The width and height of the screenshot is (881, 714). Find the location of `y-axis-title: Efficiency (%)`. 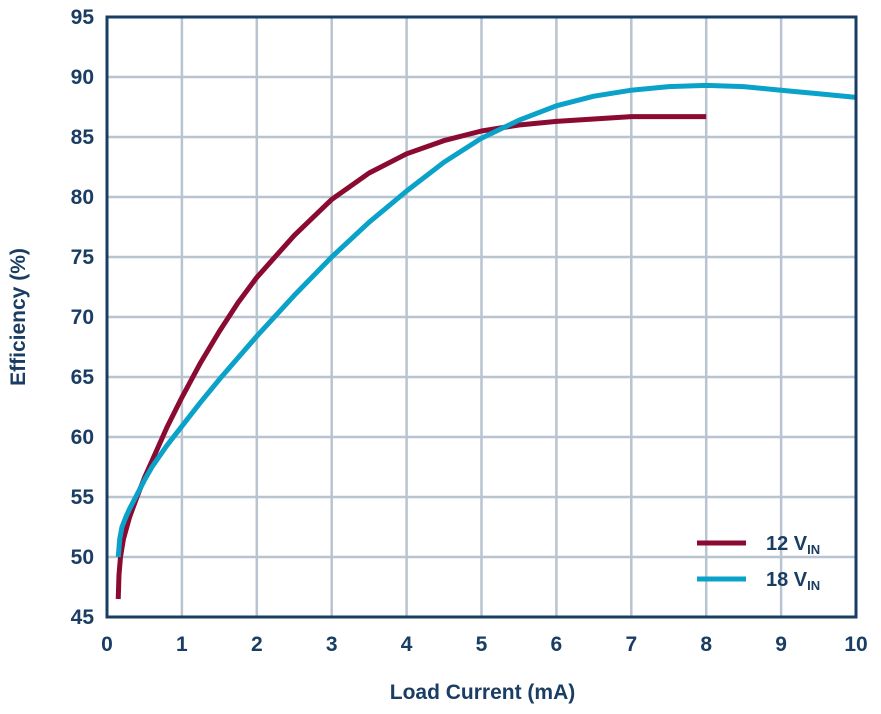

y-axis-title: Efficiency (%) is located at coordinates (18, 317).